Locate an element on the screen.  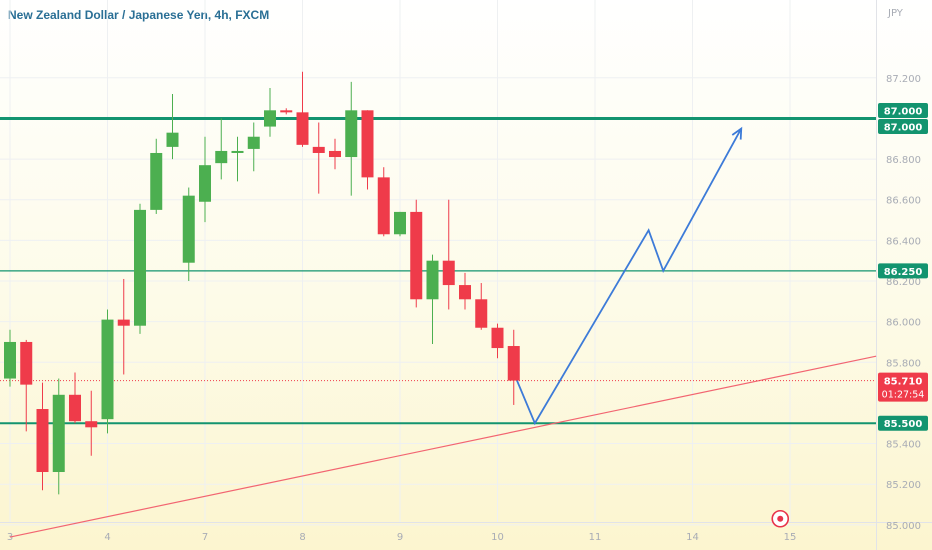
projection-arrowhead is located at coordinates (737, 133).